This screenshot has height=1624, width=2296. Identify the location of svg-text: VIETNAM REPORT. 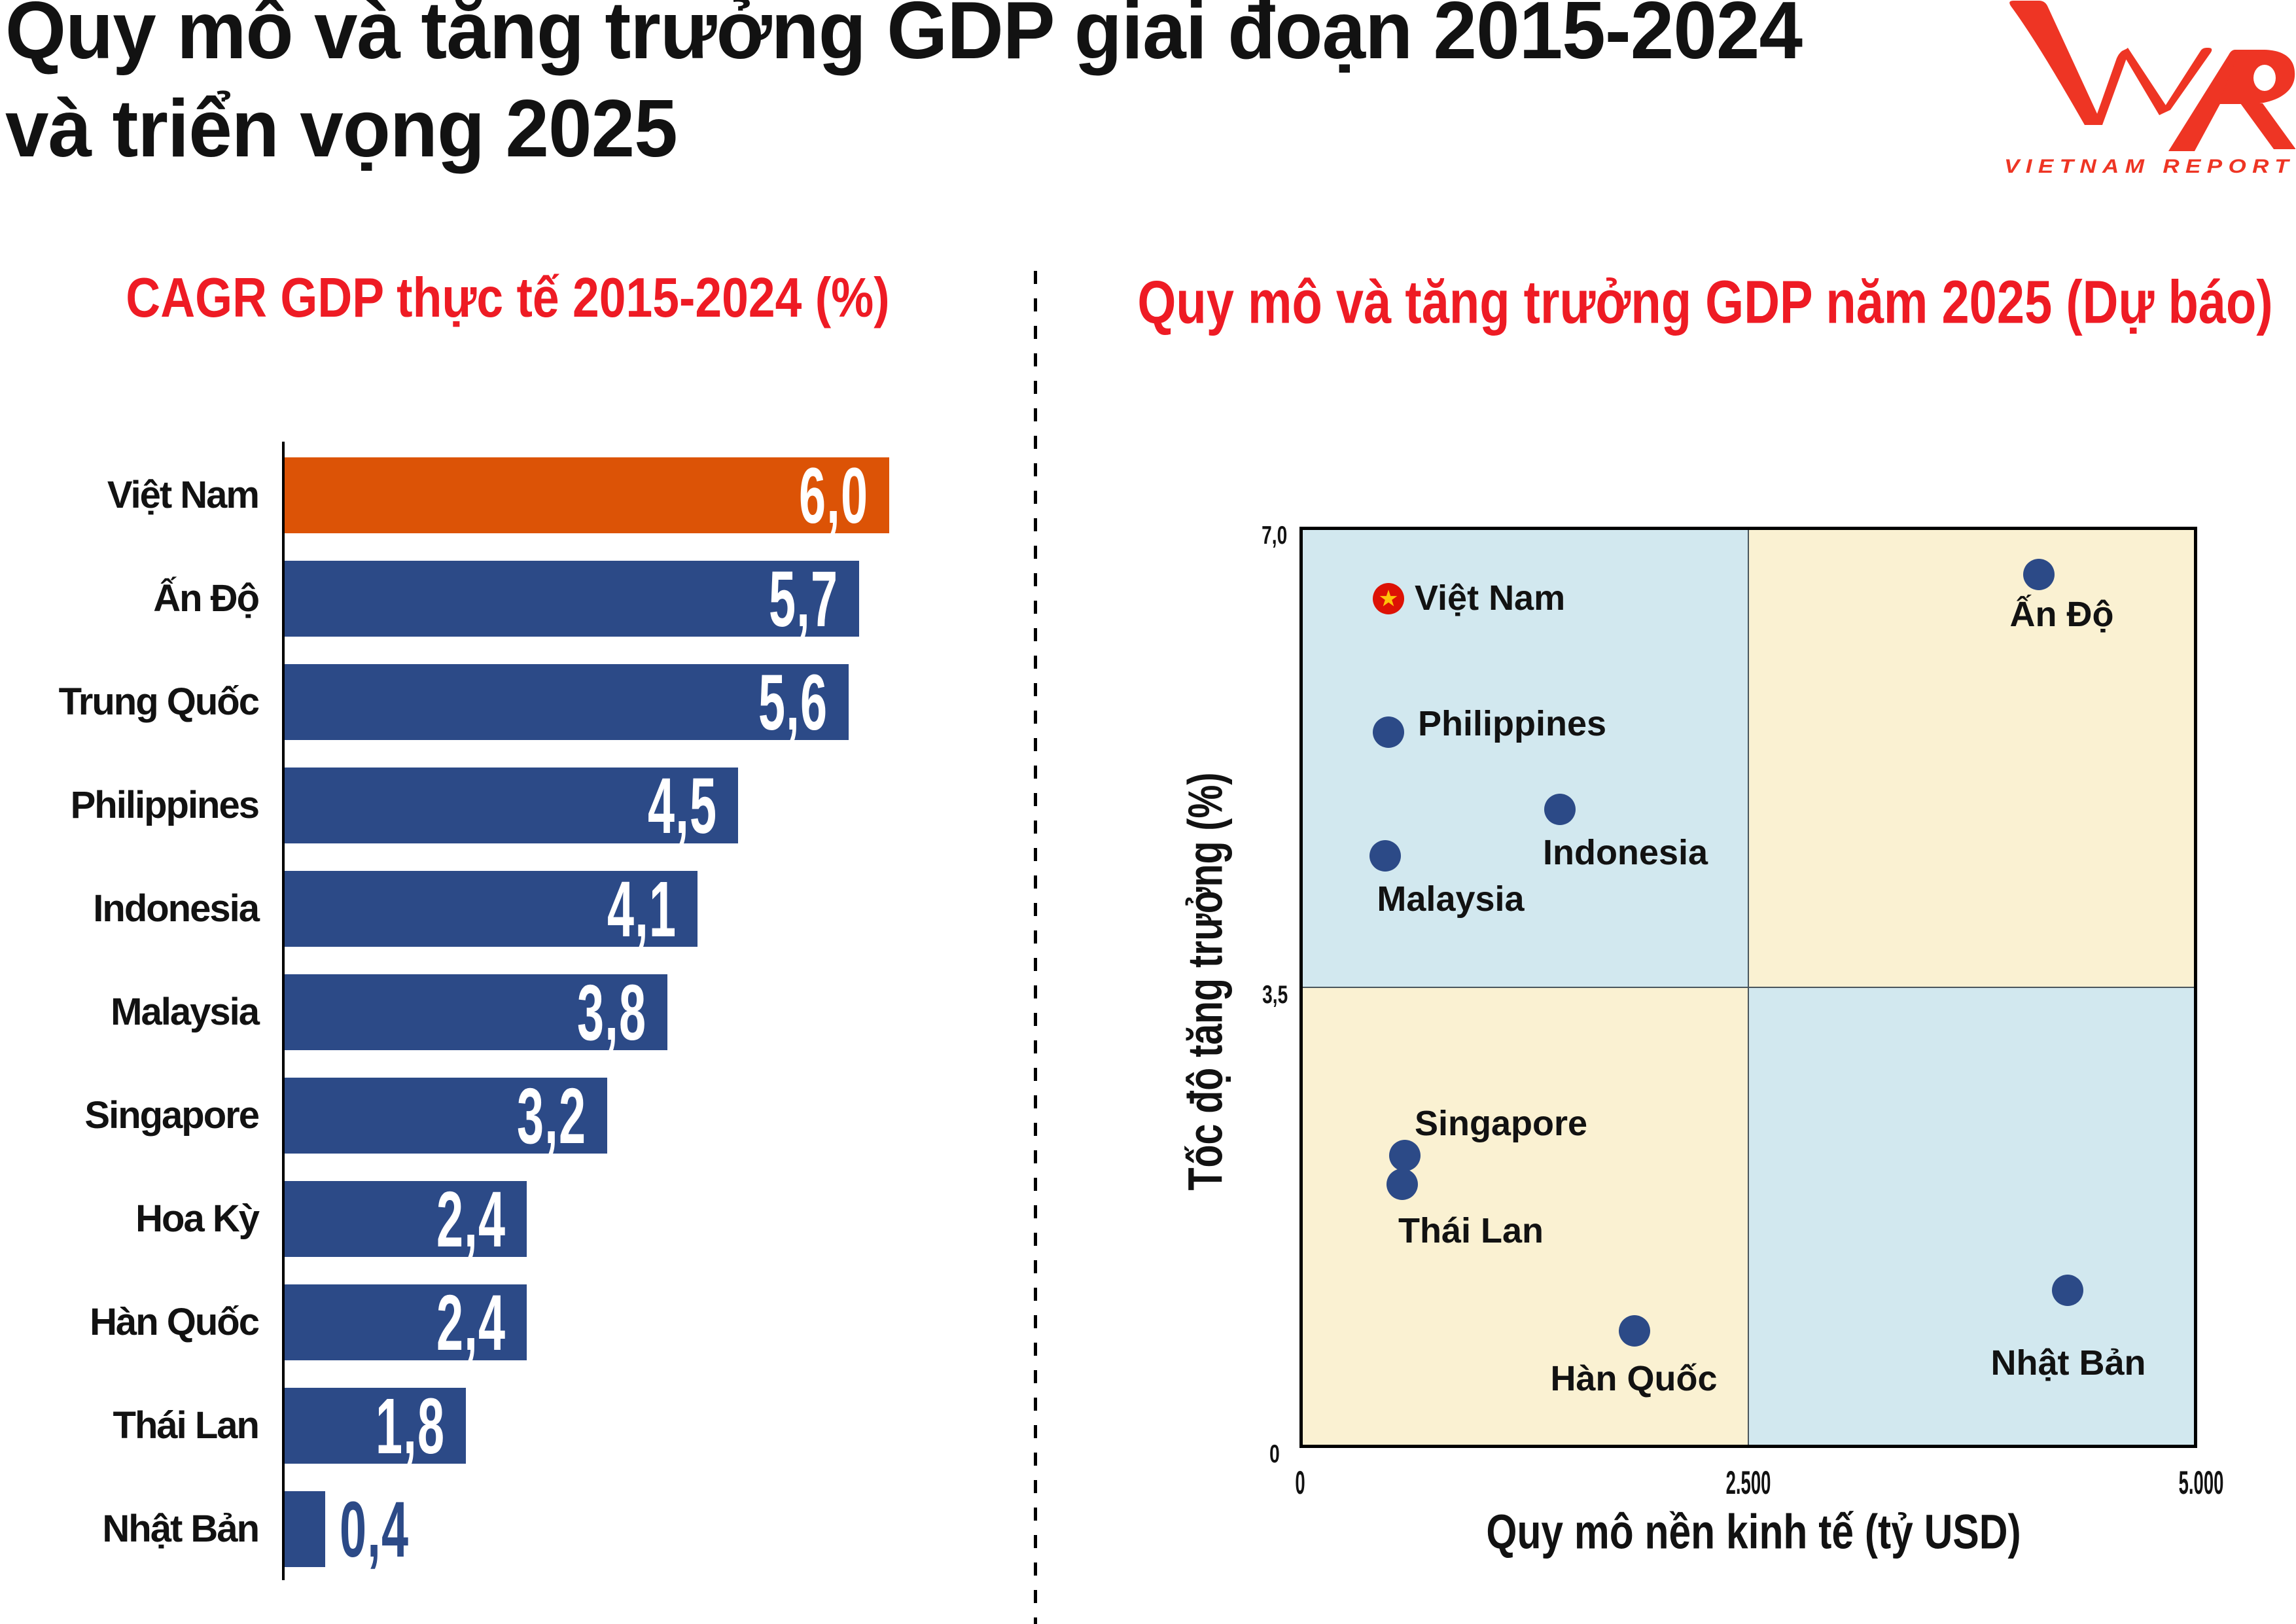
(2149, 166).